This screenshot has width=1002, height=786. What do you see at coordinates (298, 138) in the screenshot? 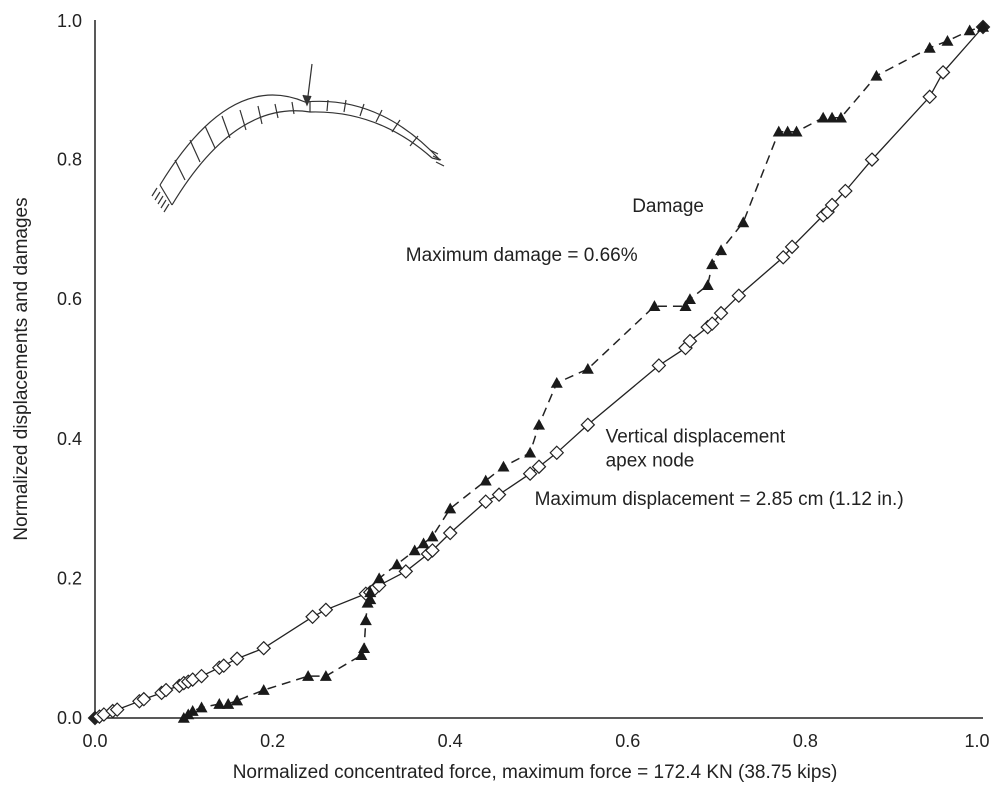
I see `arch-mesh-sketch` at bounding box center [298, 138].